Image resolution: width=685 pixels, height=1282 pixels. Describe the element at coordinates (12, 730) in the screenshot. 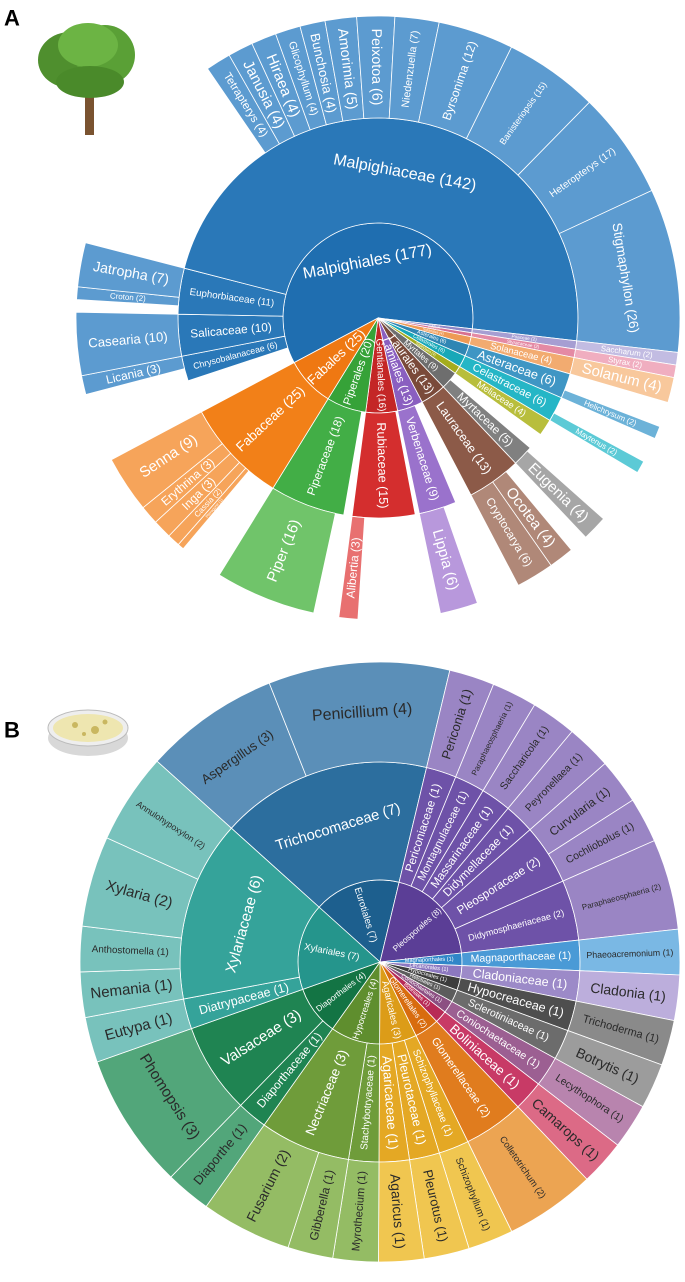

I see `panel-label: B` at that location.